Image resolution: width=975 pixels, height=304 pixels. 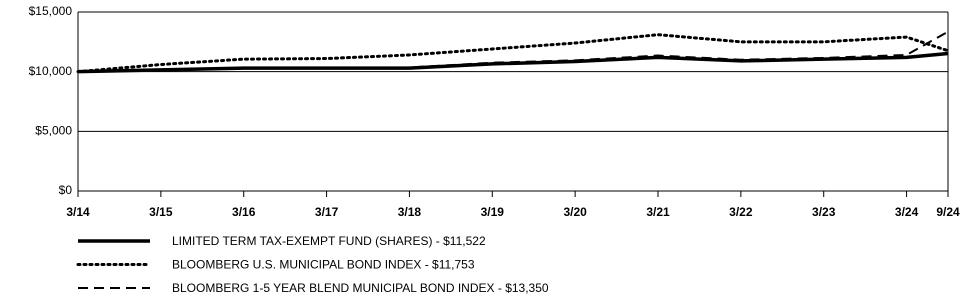 What do you see at coordinates (741, 212) in the screenshot?
I see `x-tick-label: 3/22` at bounding box center [741, 212].